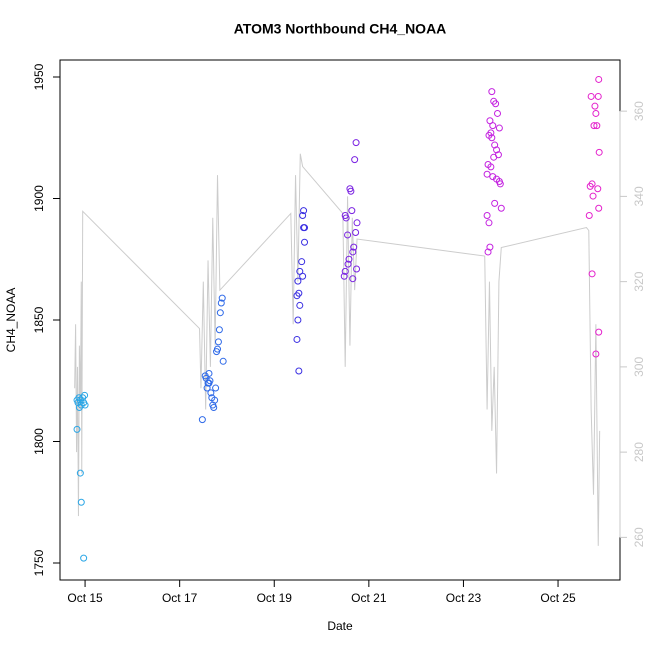 The width and height of the screenshot is (650, 650). What do you see at coordinates (639, 281) in the screenshot?
I see `y2-tick-label: 320` at bounding box center [639, 281].